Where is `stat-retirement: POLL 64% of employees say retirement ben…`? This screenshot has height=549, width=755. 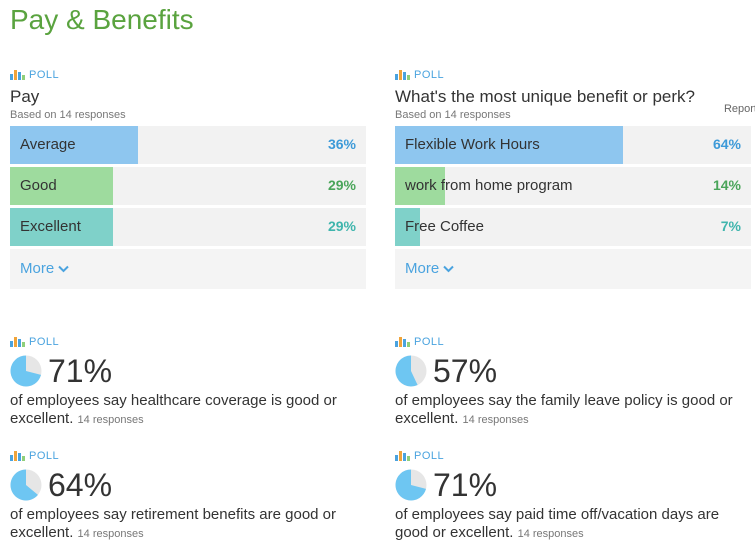
stat-retirement: POLL 64% of employees say retirement ben… is located at coordinates (190, 496).